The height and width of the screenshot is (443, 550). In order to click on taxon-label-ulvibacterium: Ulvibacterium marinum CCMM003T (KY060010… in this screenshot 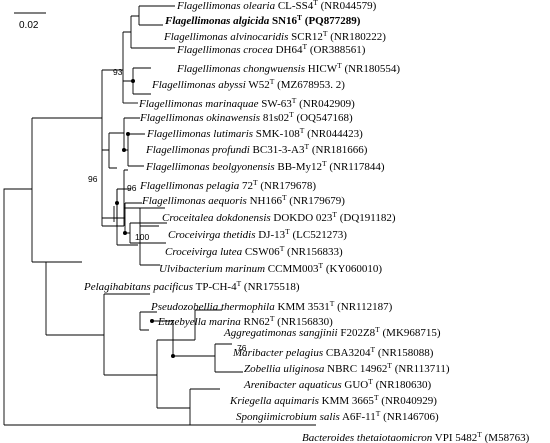, I will do `click(270, 268)`.